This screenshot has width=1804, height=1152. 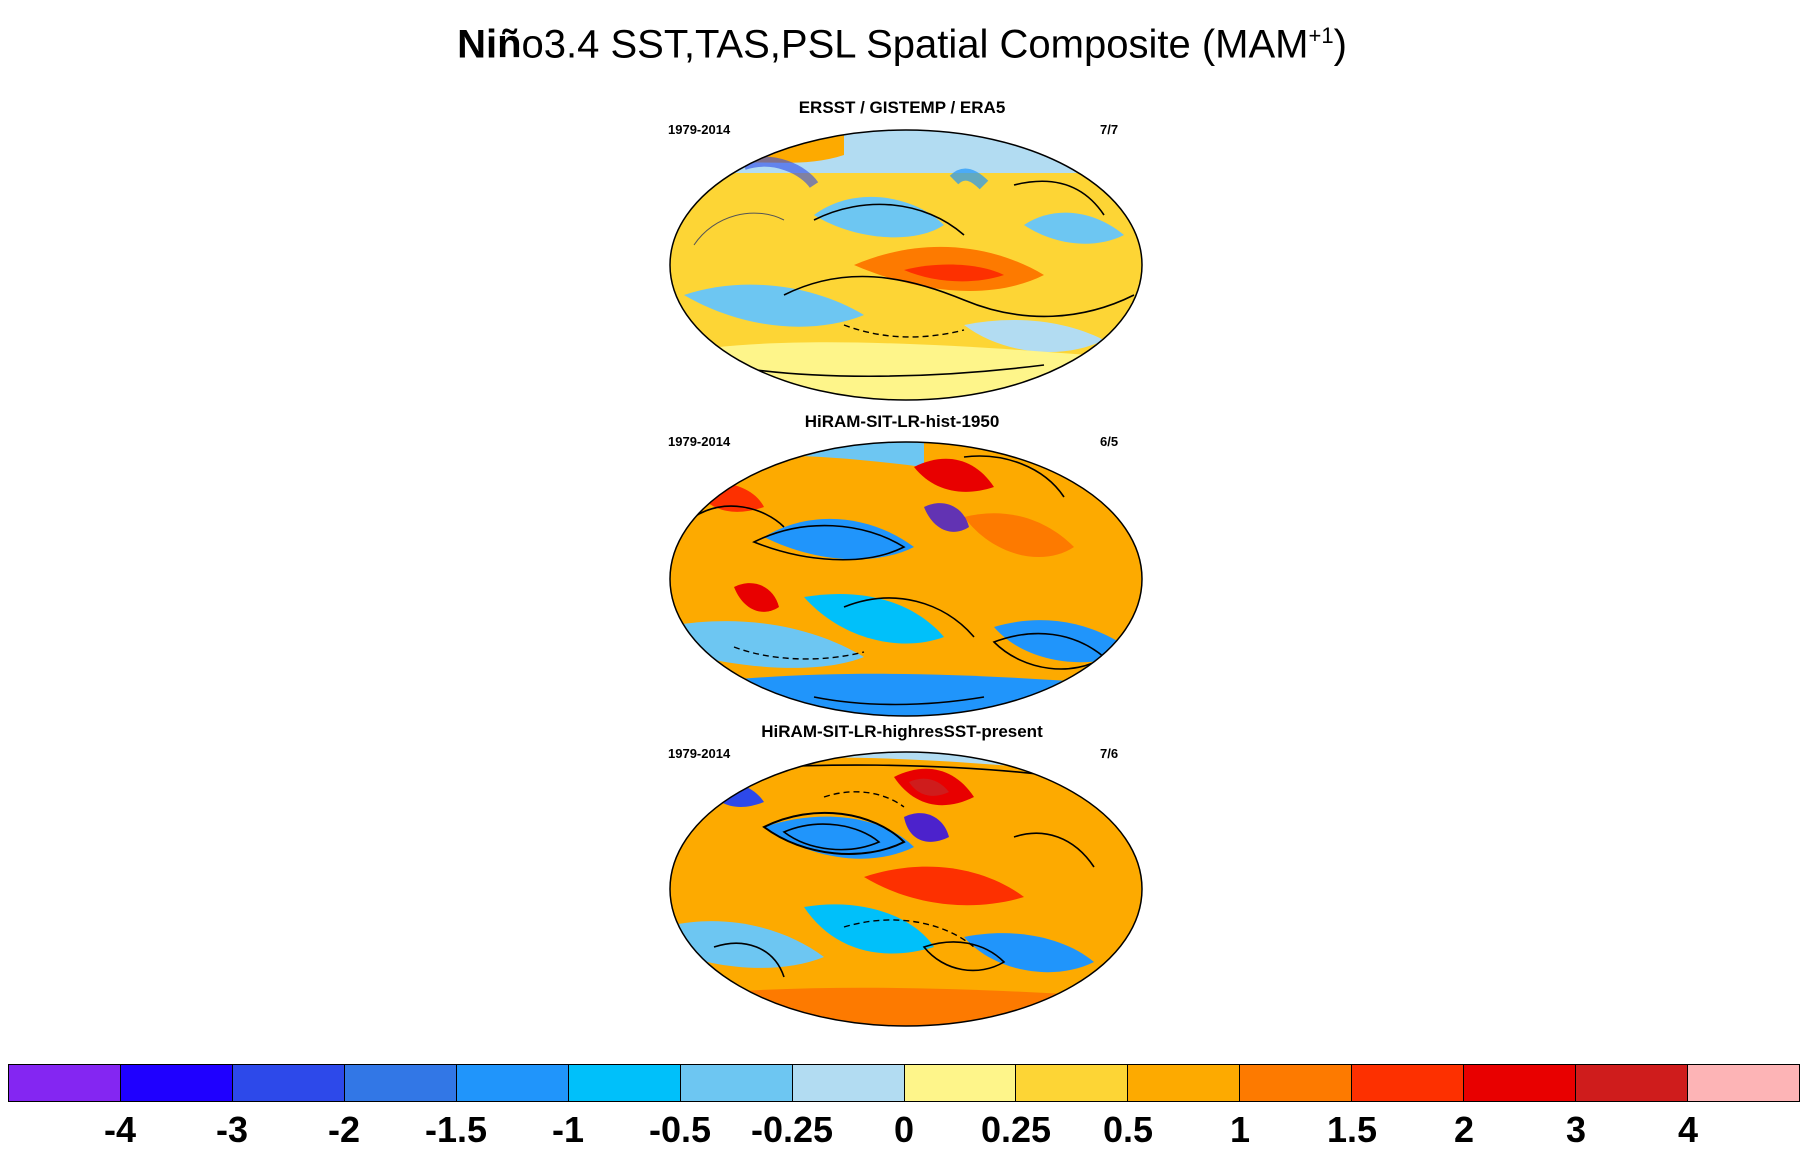 What do you see at coordinates (1352, 1129) in the screenshot?
I see `colorbar-label: 1.5` at bounding box center [1352, 1129].